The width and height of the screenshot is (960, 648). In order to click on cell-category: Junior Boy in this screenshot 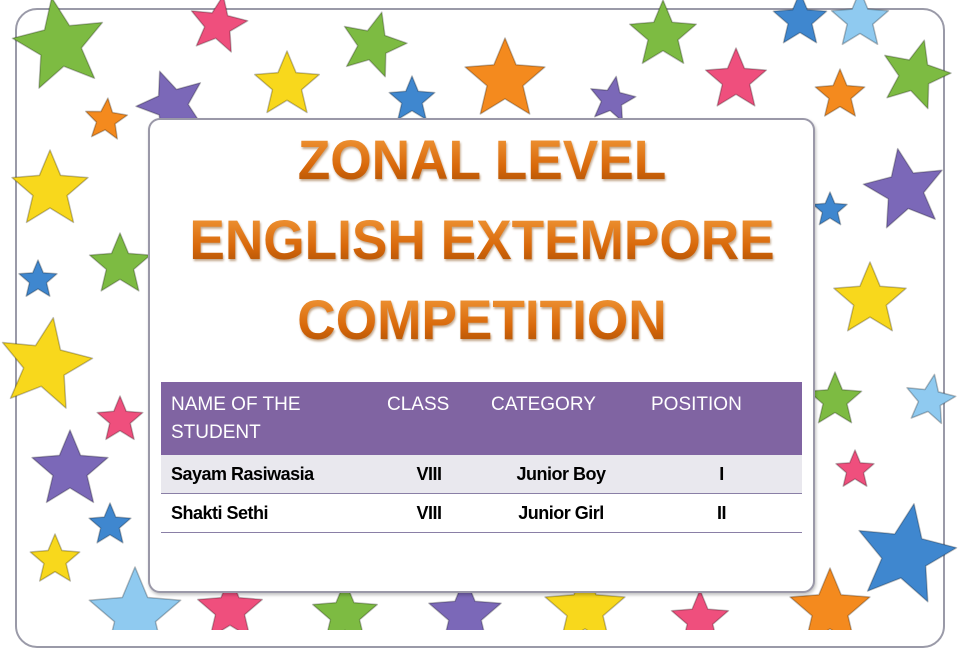, I will do `click(561, 474)`.